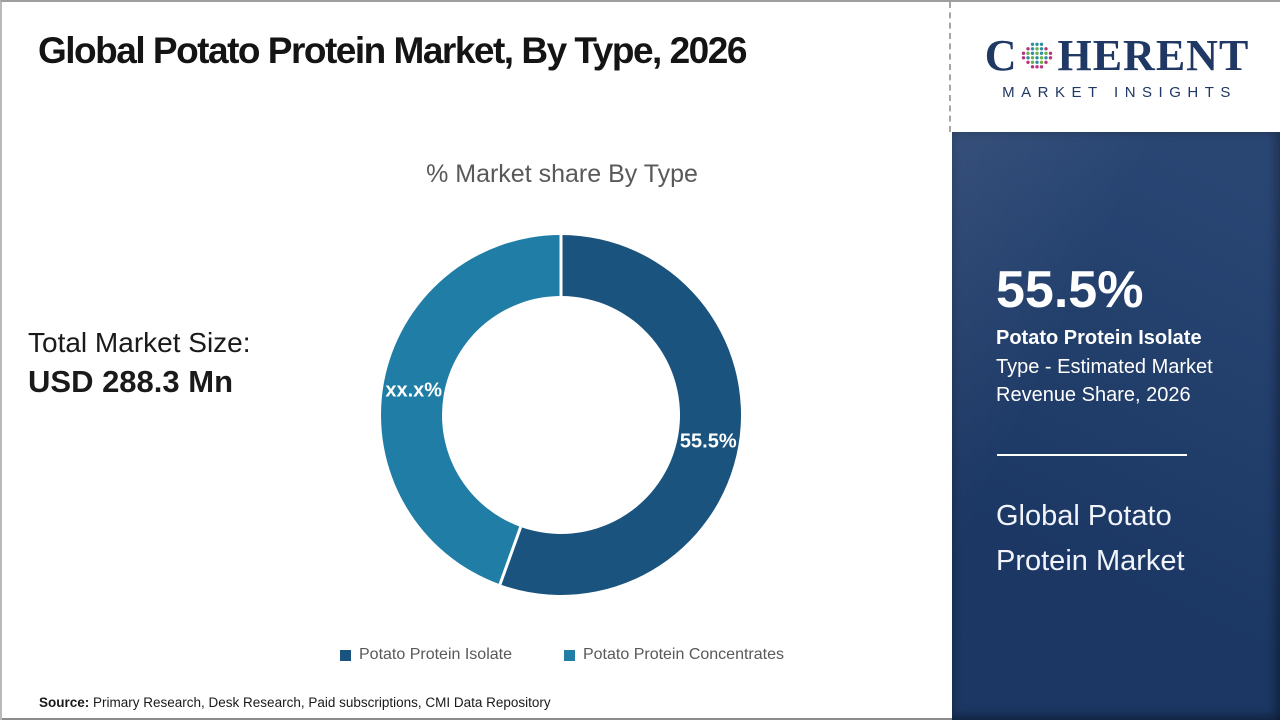 The width and height of the screenshot is (1280, 720). I want to click on bottom-border-line, so click(641, 719).